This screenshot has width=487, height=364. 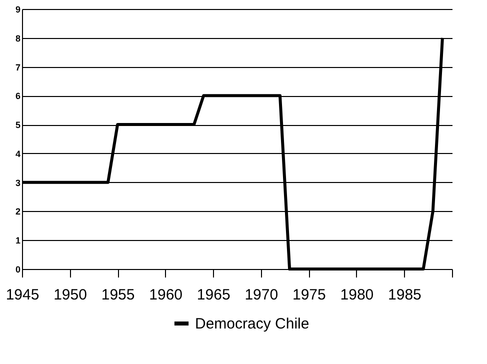 What do you see at coordinates (17, 269) in the screenshot?
I see `y-tick-label: 0` at bounding box center [17, 269].